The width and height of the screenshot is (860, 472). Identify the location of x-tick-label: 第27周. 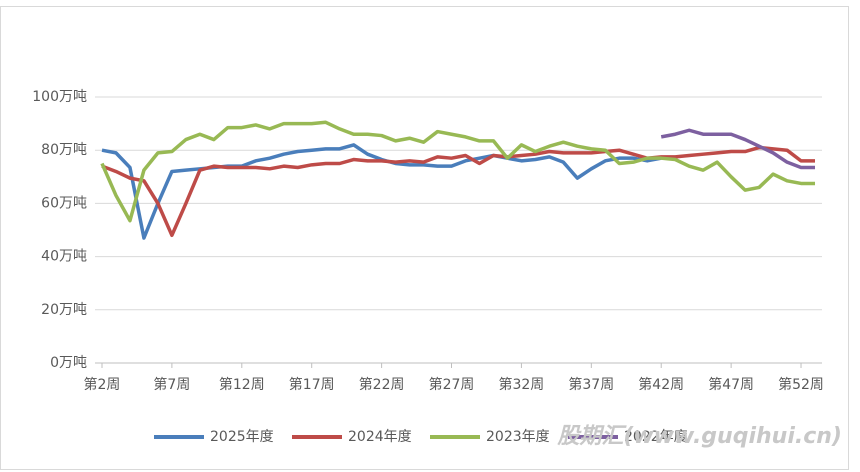
(452, 384).